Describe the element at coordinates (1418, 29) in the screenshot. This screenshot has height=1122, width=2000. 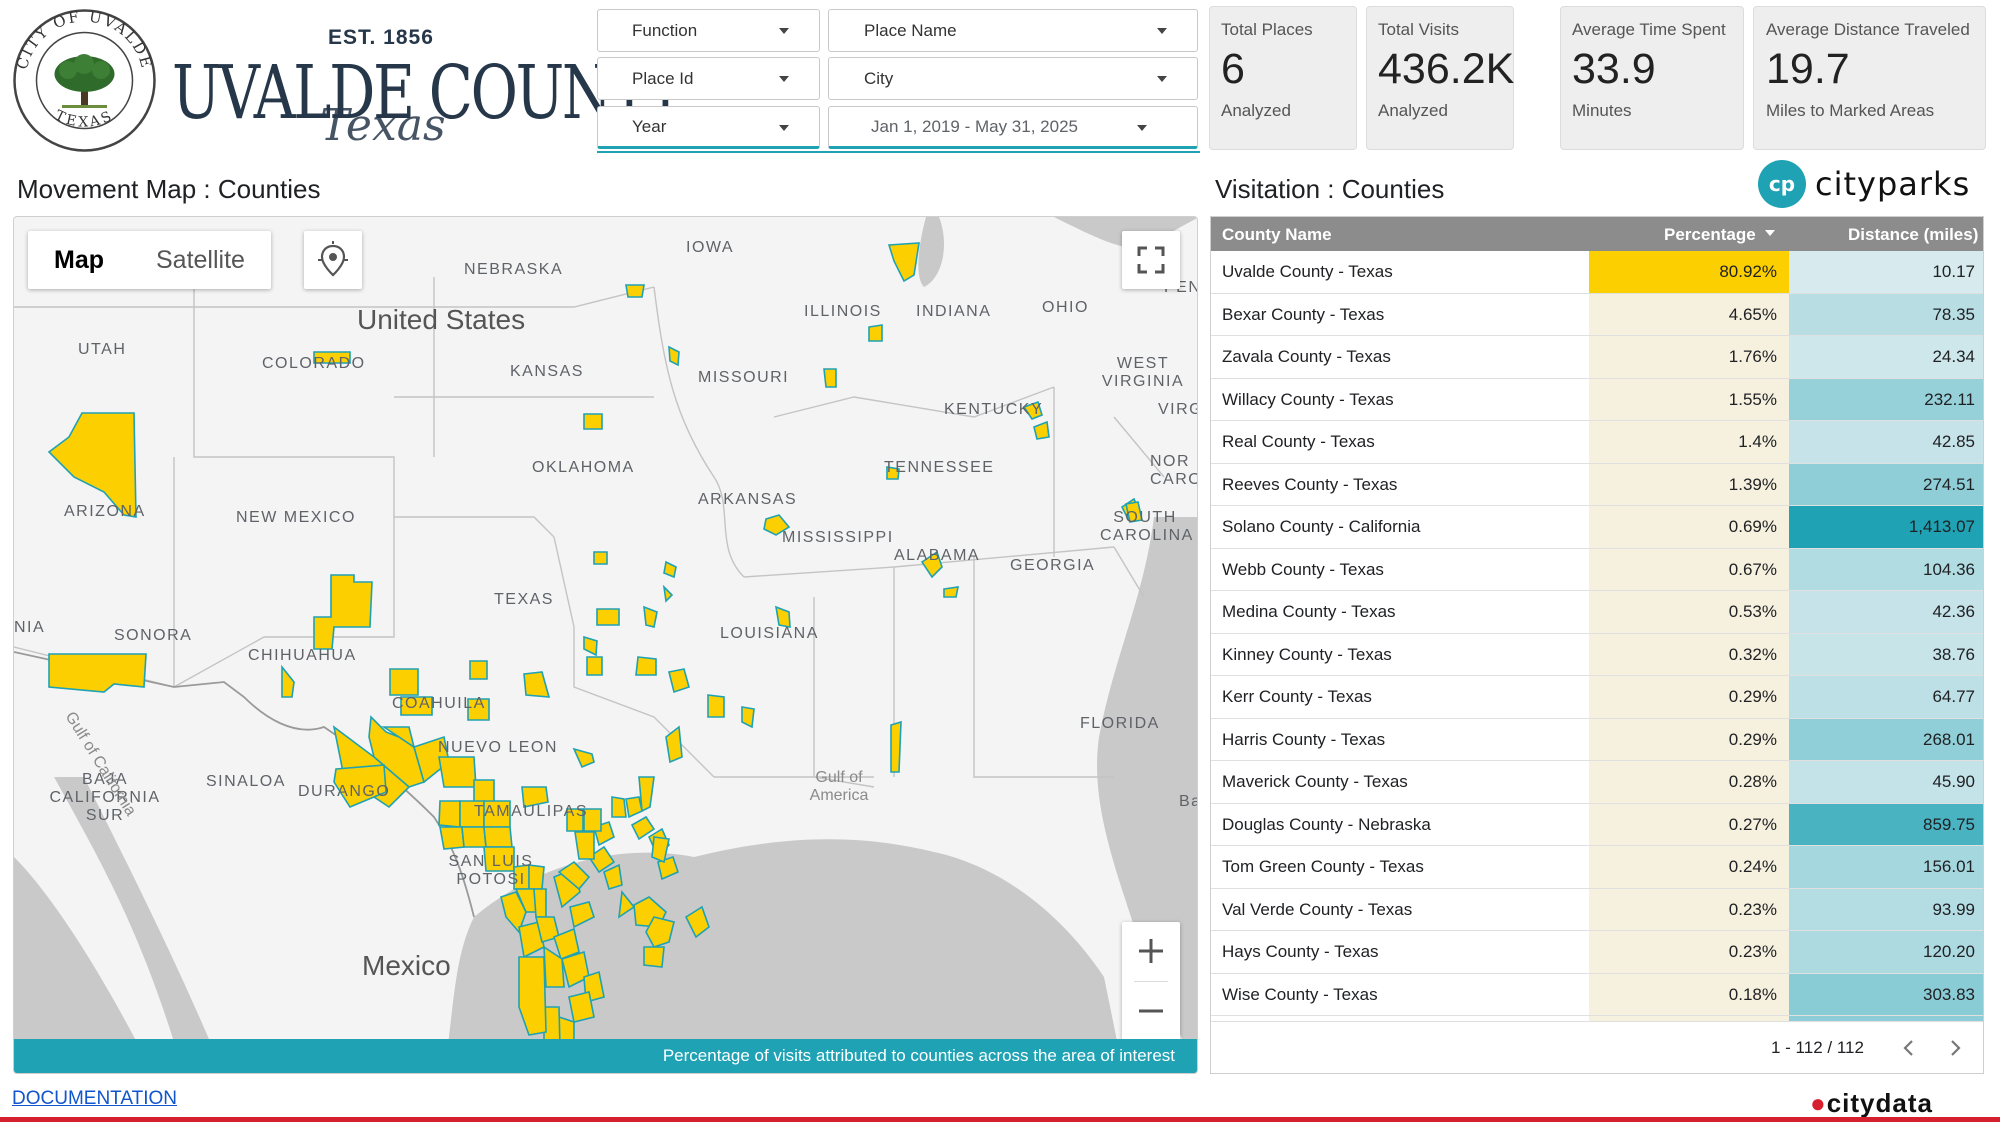
I see `kpi-label: Total Visits` at that location.